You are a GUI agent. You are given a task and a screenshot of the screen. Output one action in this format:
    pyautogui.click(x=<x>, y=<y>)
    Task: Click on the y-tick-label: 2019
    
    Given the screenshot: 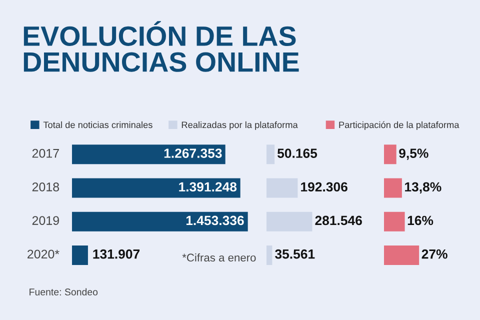 What is the action you would take?
    pyautogui.click(x=45, y=220)
    